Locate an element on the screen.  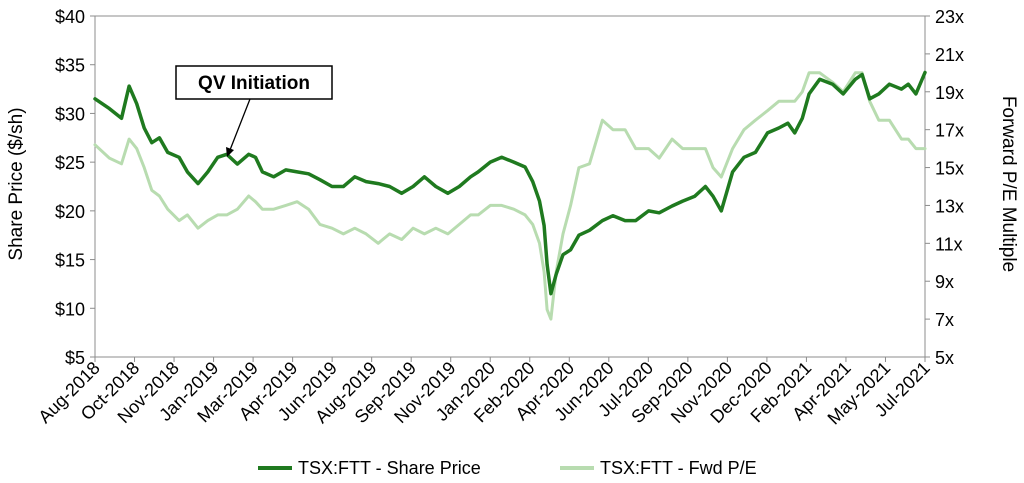
annotation-arrowhead is located at coordinates (230, 152).